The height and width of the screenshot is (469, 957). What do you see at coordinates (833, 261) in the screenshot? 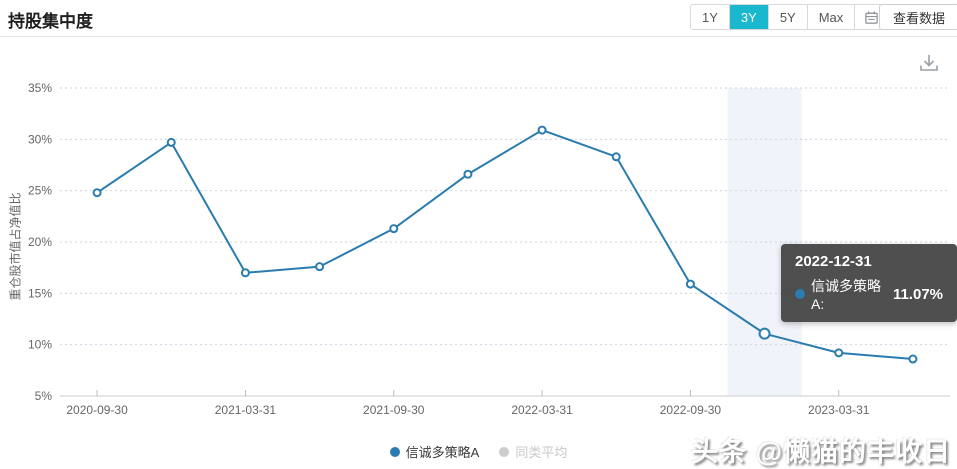
I see `tooltip-date: 2022-12-31` at bounding box center [833, 261].